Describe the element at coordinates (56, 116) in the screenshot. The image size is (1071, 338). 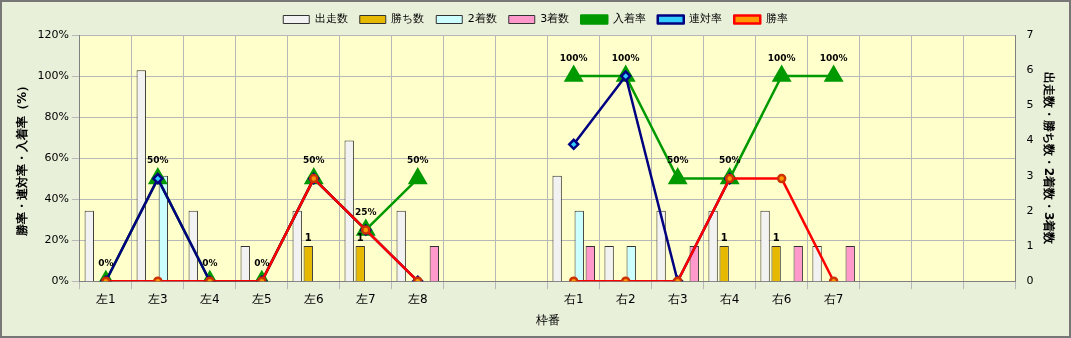
I see `y-tick-label: 80%` at that location.